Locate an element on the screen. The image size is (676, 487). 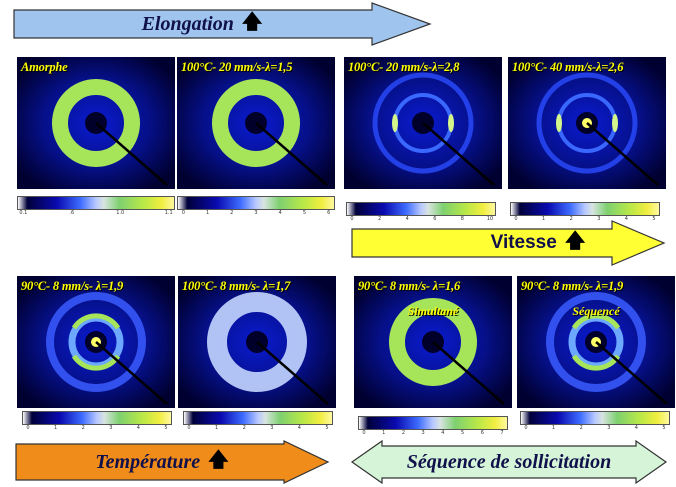
saxs-pattern-1: Amorphe is located at coordinates (96, 123).